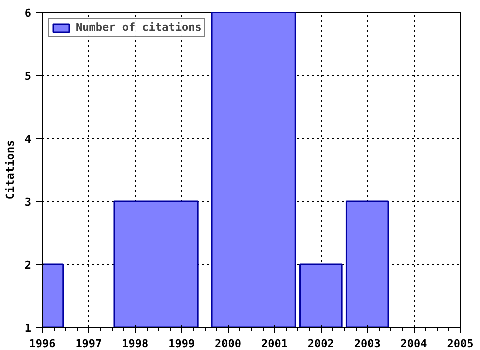  I want to click on y-axis-title: Citations, so click(10, 170).